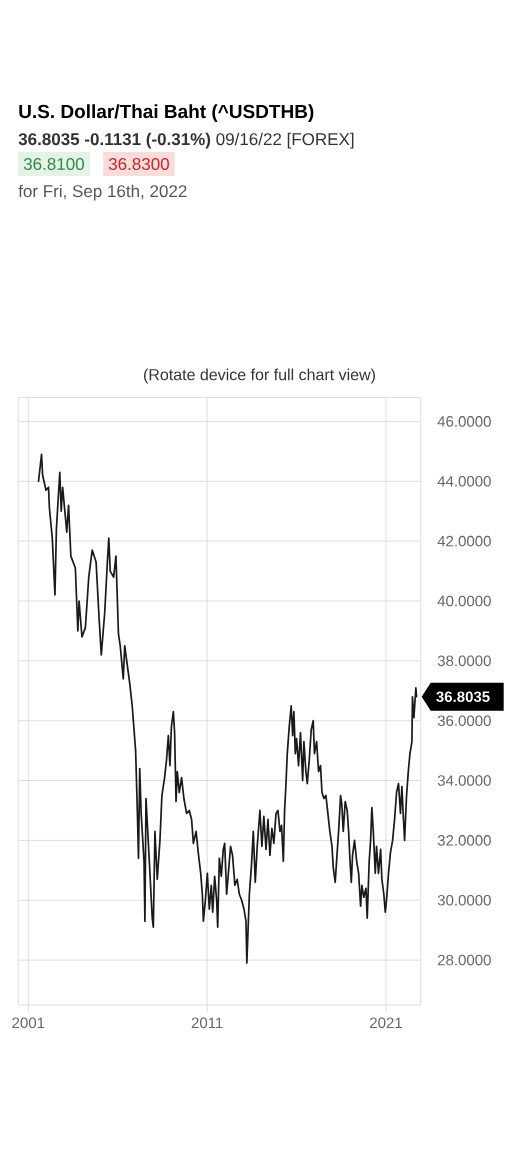  What do you see at coordinates (28, 1023) in the screenshot?
I see `x-tick-label: 2001` at bounding box center [28, 1023].